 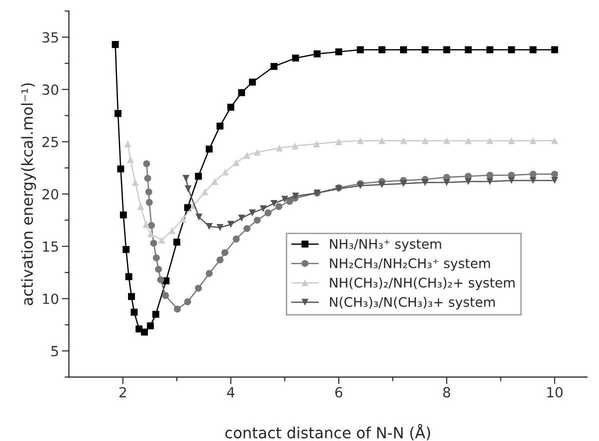 What do you see at coordinates (422, 283) in the screenshot?
I see `legend-label: NH(CH₃)₂/NH(CH₃)₂+ system` at bounding box center [422, 283].